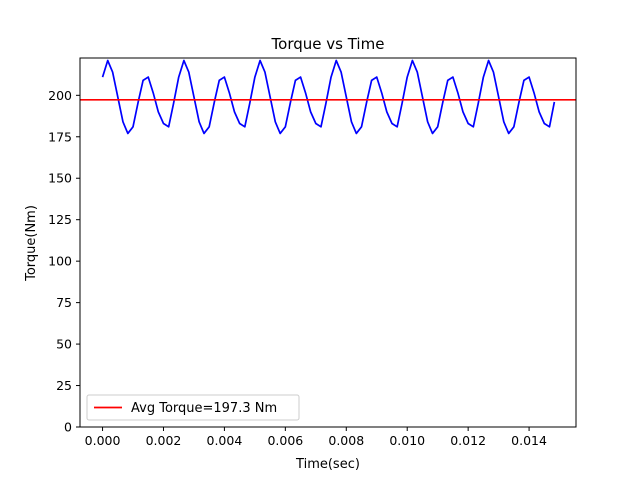  Describe the element at coordinates (60, 219) in the screenshot. I see `y-tick-label: 125` at that location.